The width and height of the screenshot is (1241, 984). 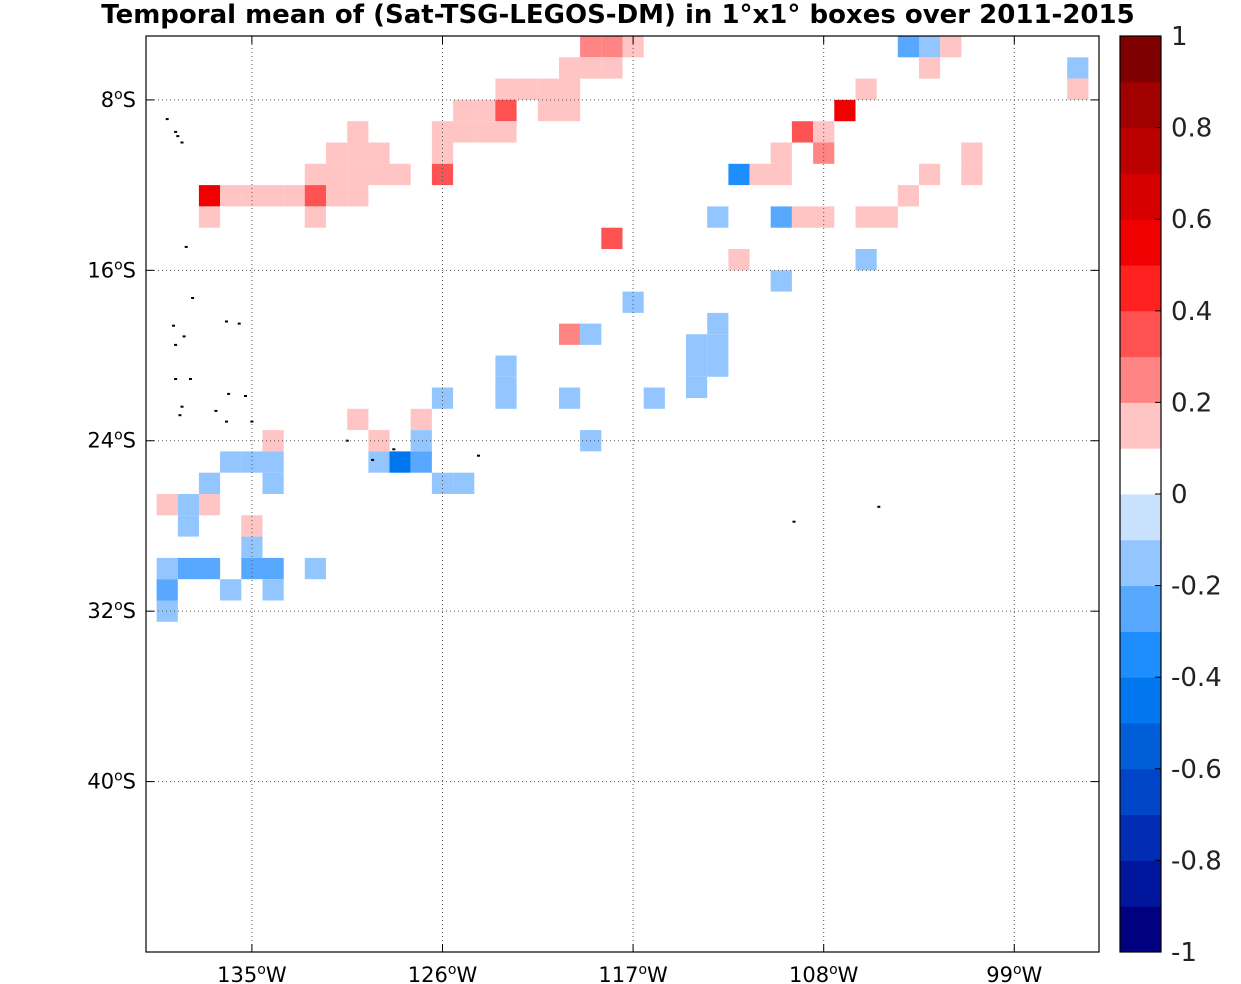 I want to click on colorbar: 1 0.8 0.6 0.4 0.2 0 -0.2 -0.4 -0.6 -0.8 -1, so click(x=1170, y=495).